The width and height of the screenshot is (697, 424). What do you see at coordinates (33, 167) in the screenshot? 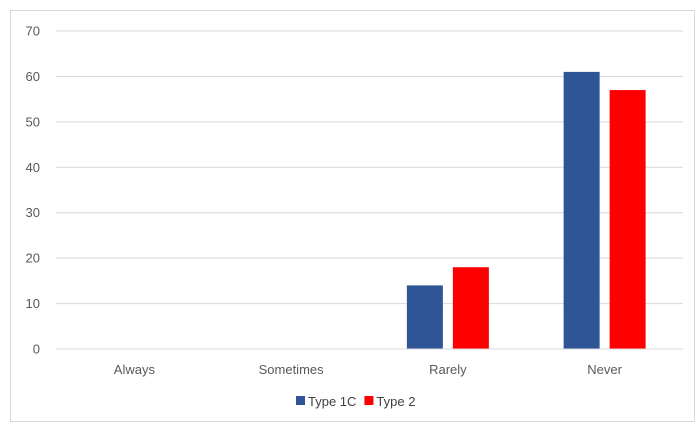
I see `y-tick-label: 40` at bounding box center [33, 167].